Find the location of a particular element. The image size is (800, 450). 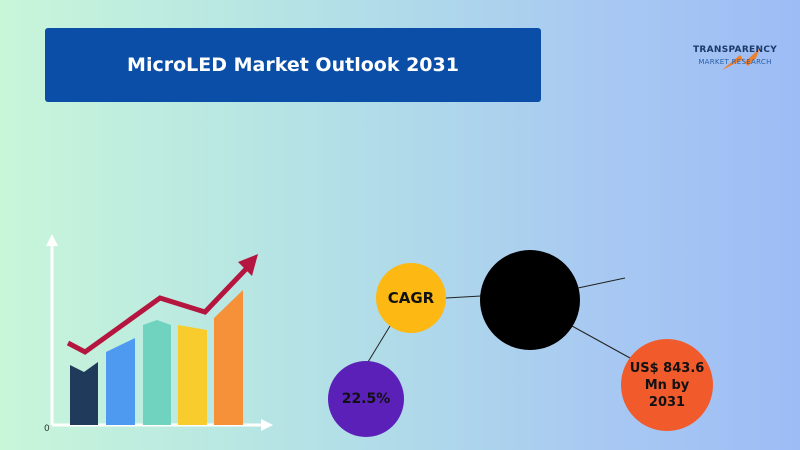

trend-line is located at coordinates (157, 310).